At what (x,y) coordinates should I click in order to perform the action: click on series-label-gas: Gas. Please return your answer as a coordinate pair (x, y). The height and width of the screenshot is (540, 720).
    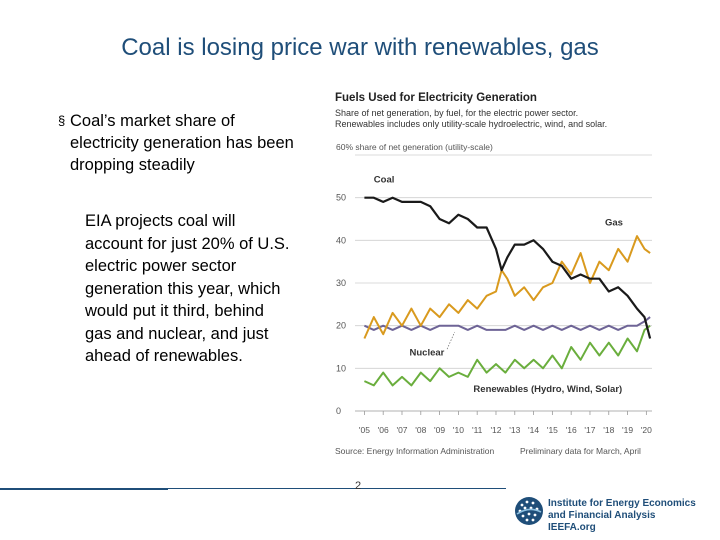
    Looking at the image, I should click on (614, 222).